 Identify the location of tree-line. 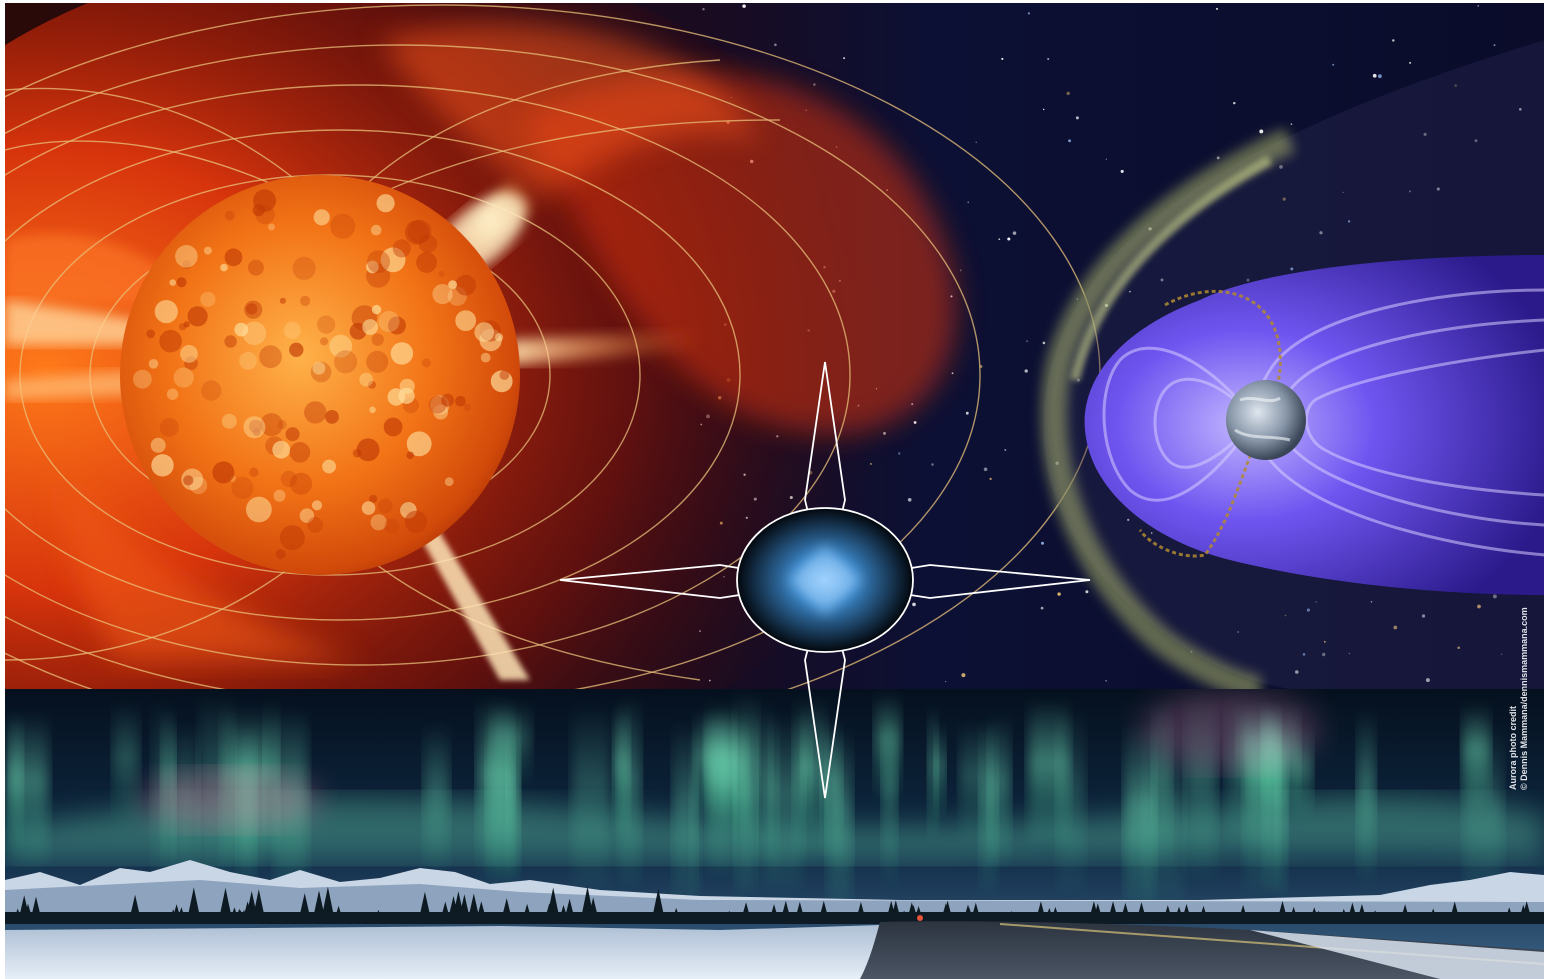
(774, 905).